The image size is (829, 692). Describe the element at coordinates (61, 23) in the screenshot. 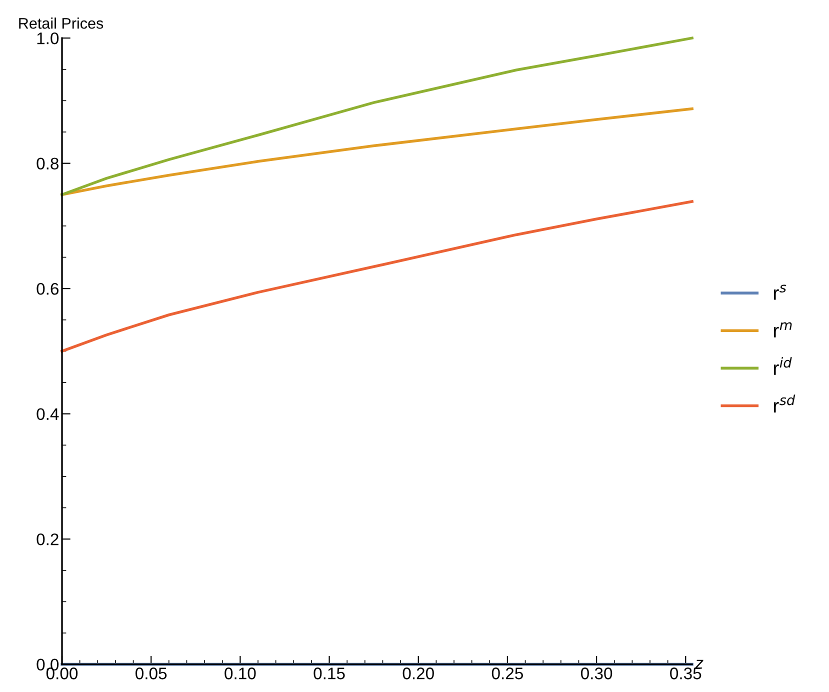

I see `y-axis-title: Retail Prices` at that location.